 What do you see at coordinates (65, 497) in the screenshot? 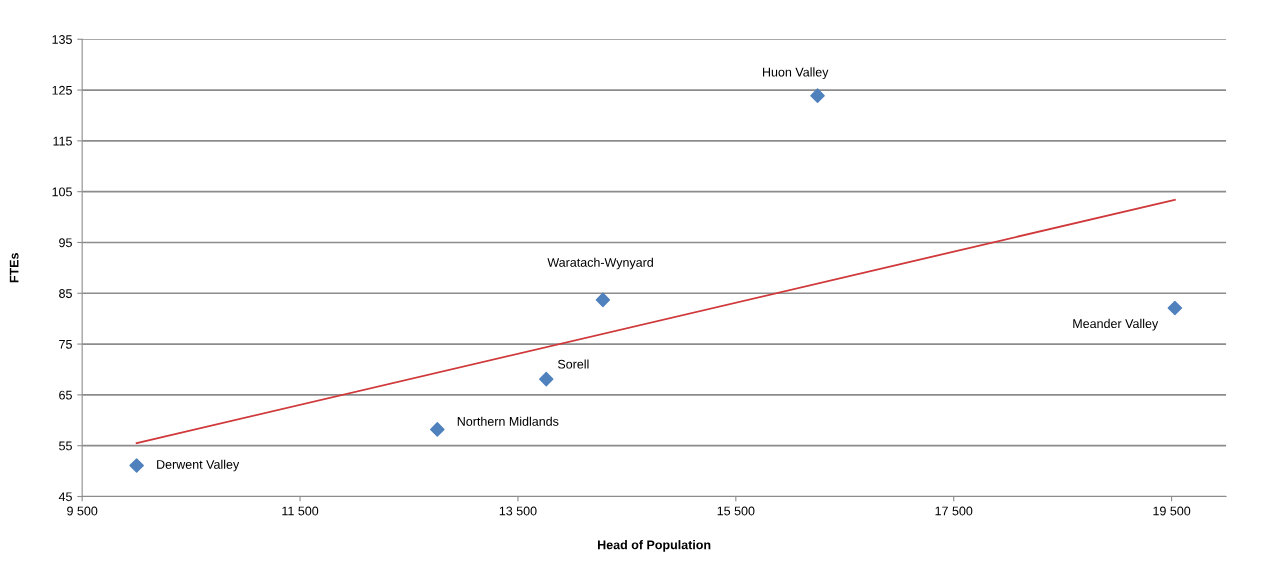
I see `y-tick-label: 45` at bounding box center [65, 497].